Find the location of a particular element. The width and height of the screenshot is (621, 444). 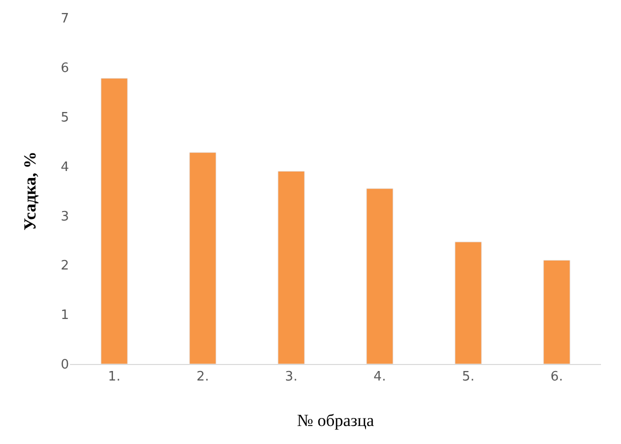

y-tick-label: 5 is located at coordinates (64, 118).